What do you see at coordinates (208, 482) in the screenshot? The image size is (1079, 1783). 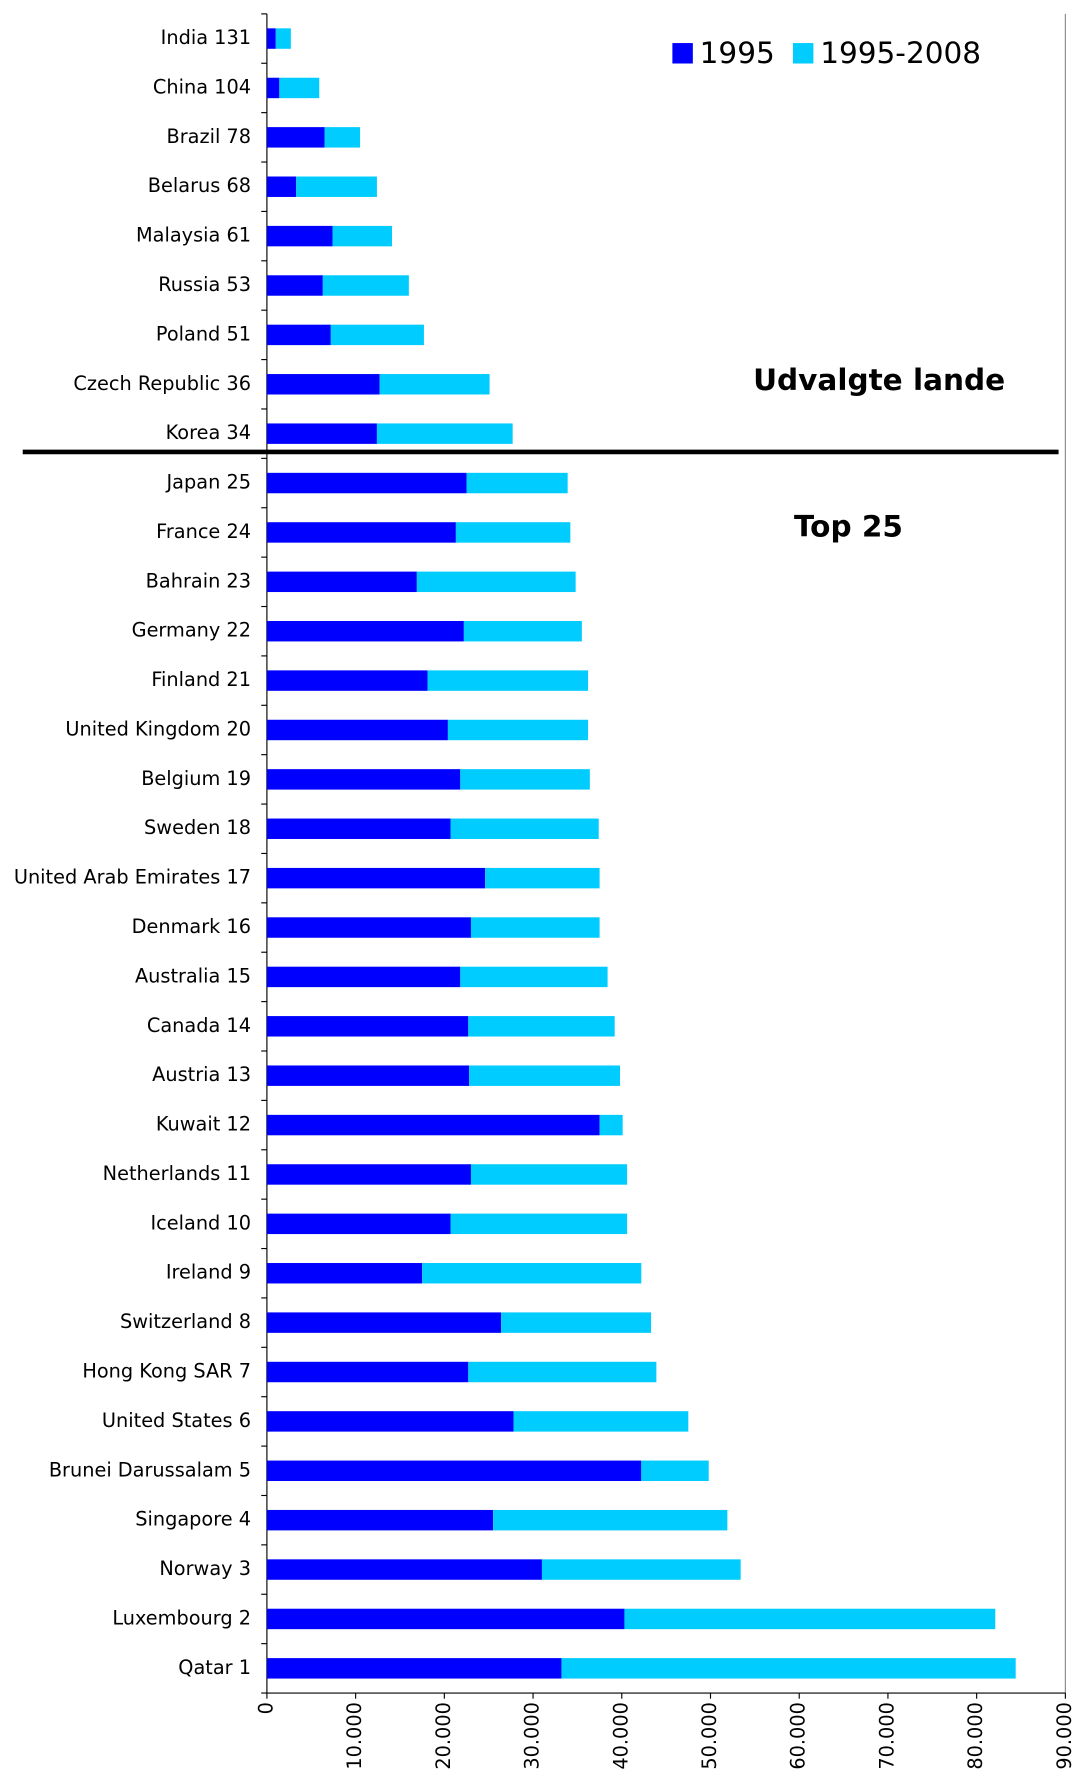 I see `y-tick-label: Japan 25` at bounding box center [208, 482].